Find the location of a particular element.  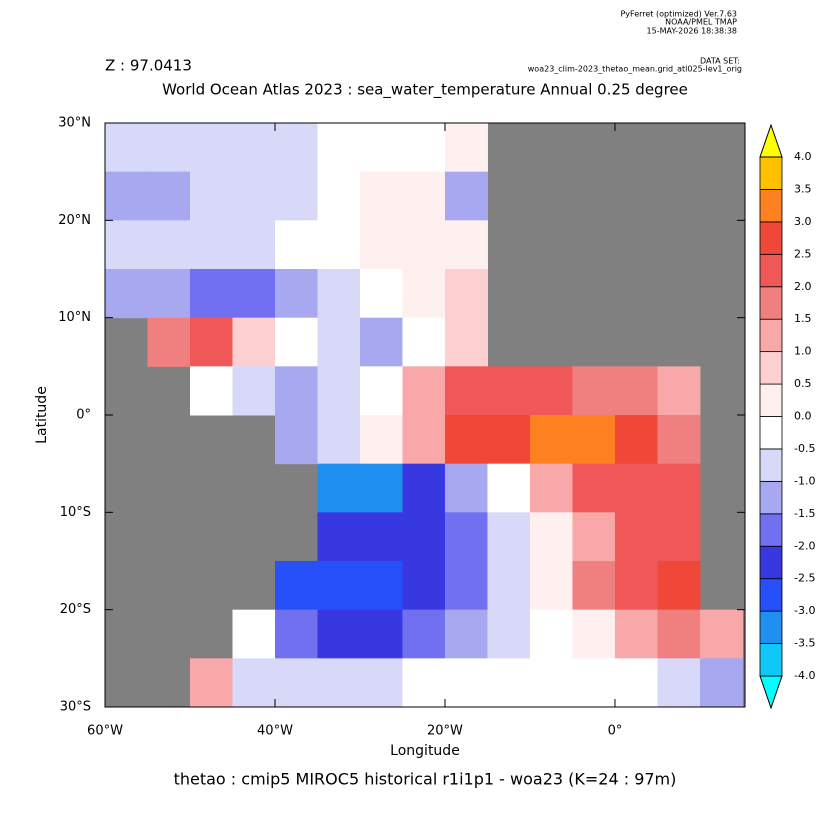

y-tick-label: 30°N is located at coordinates (74, 123).